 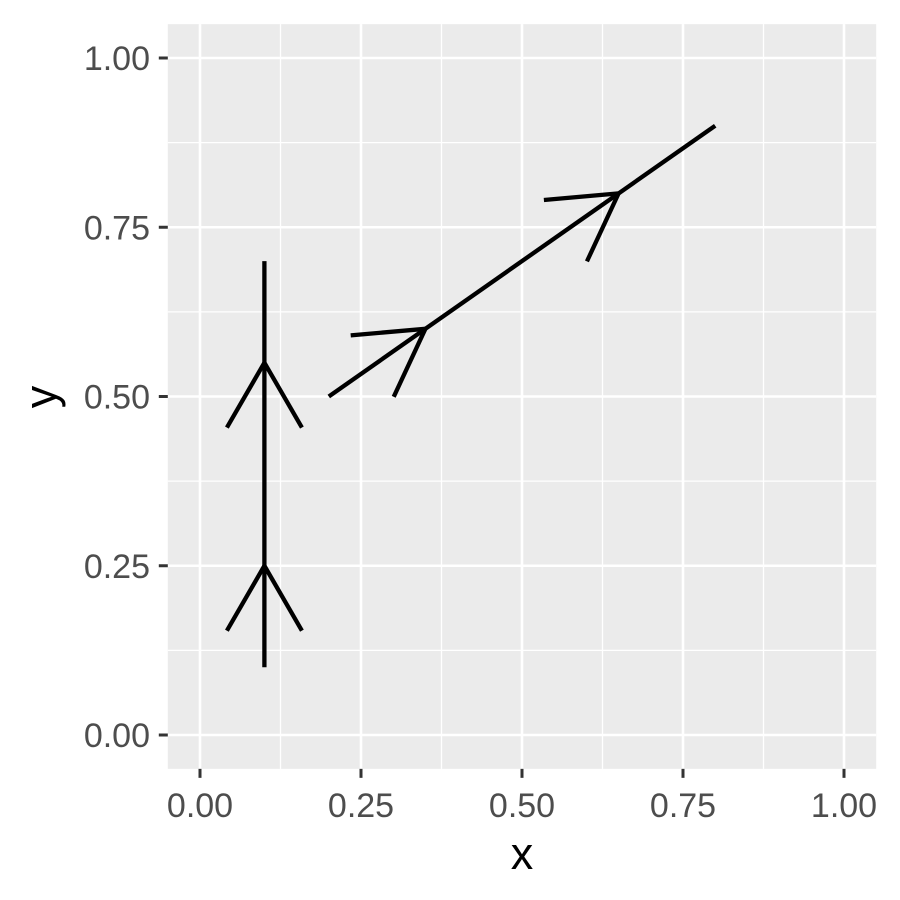 I want to click on x-tick-label: 0.75, so click(x=683, y=806).